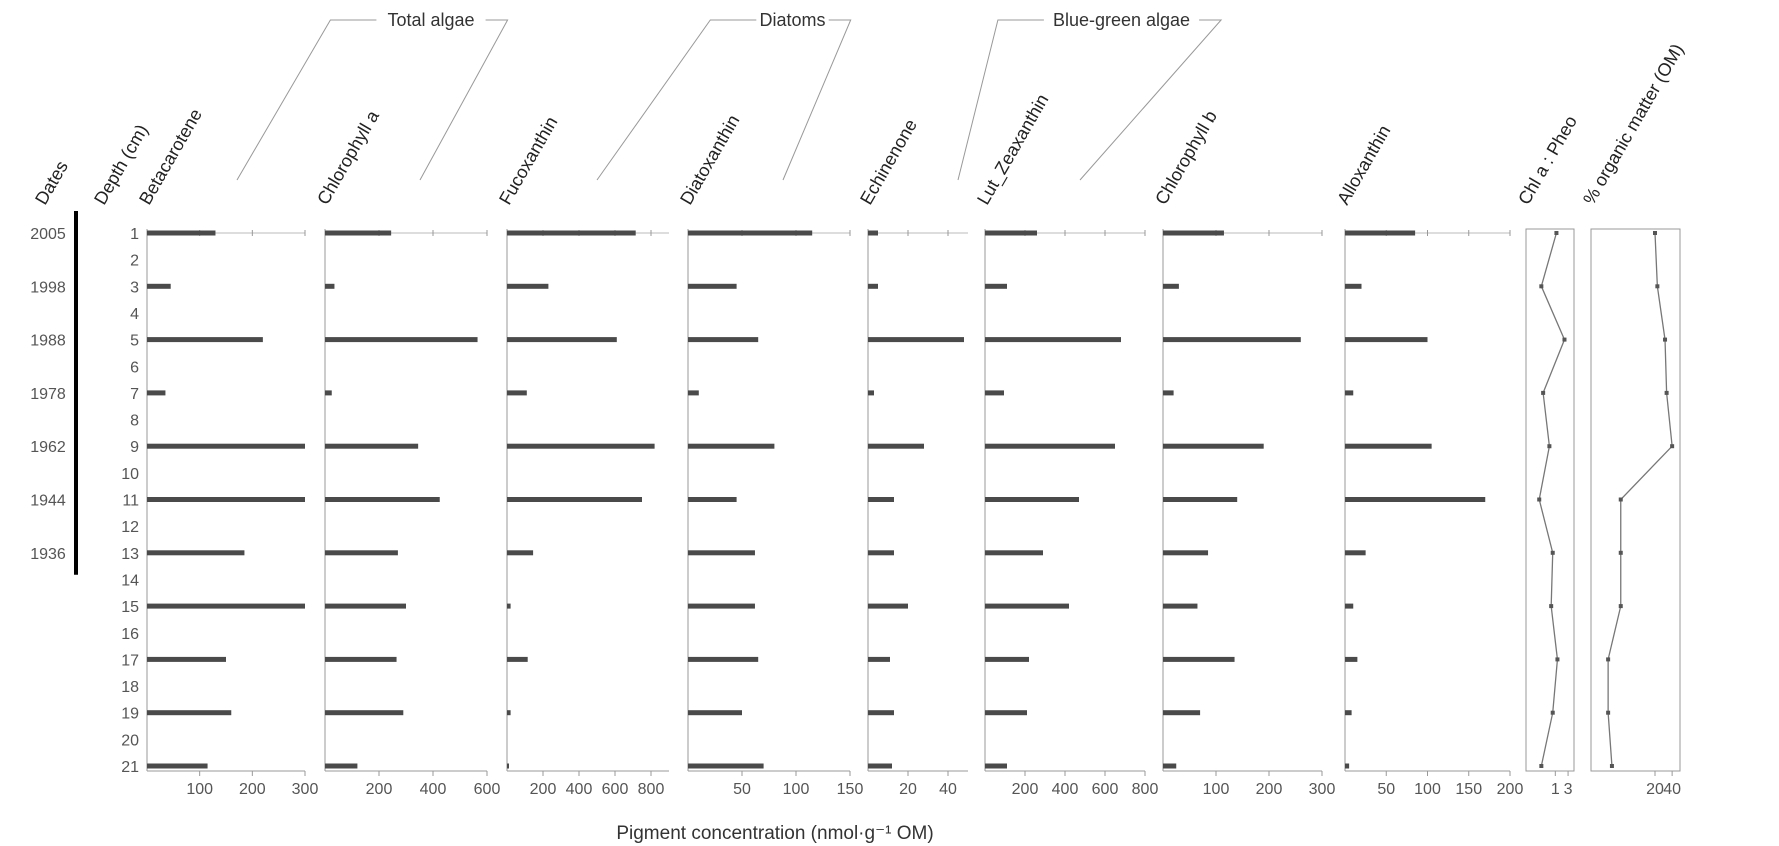  I want to click on panel-title: Betacarotene, so click(170, 156).